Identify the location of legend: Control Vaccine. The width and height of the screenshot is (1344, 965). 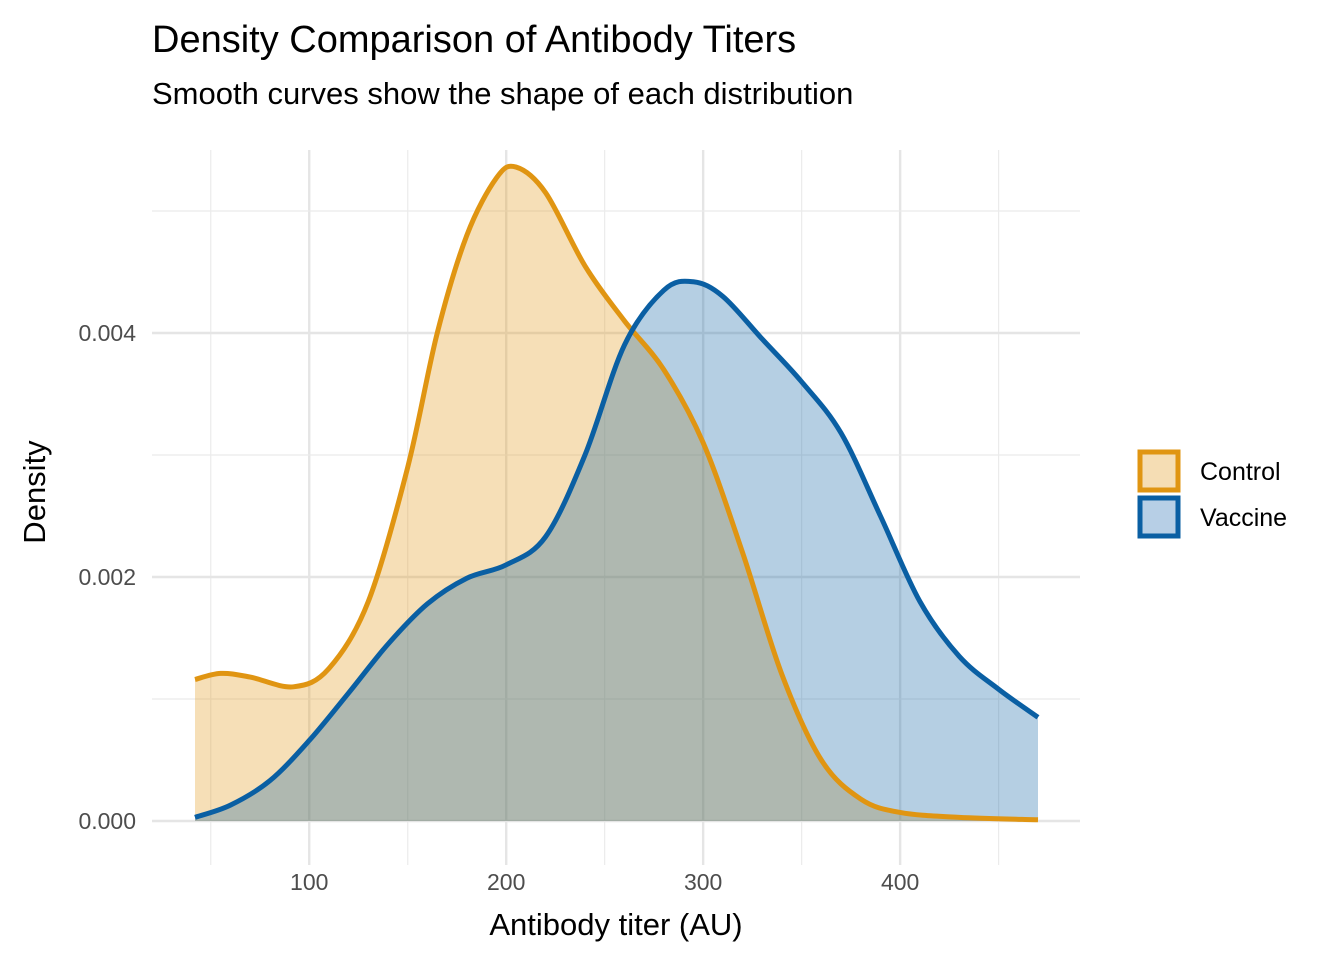
(1212, 494).